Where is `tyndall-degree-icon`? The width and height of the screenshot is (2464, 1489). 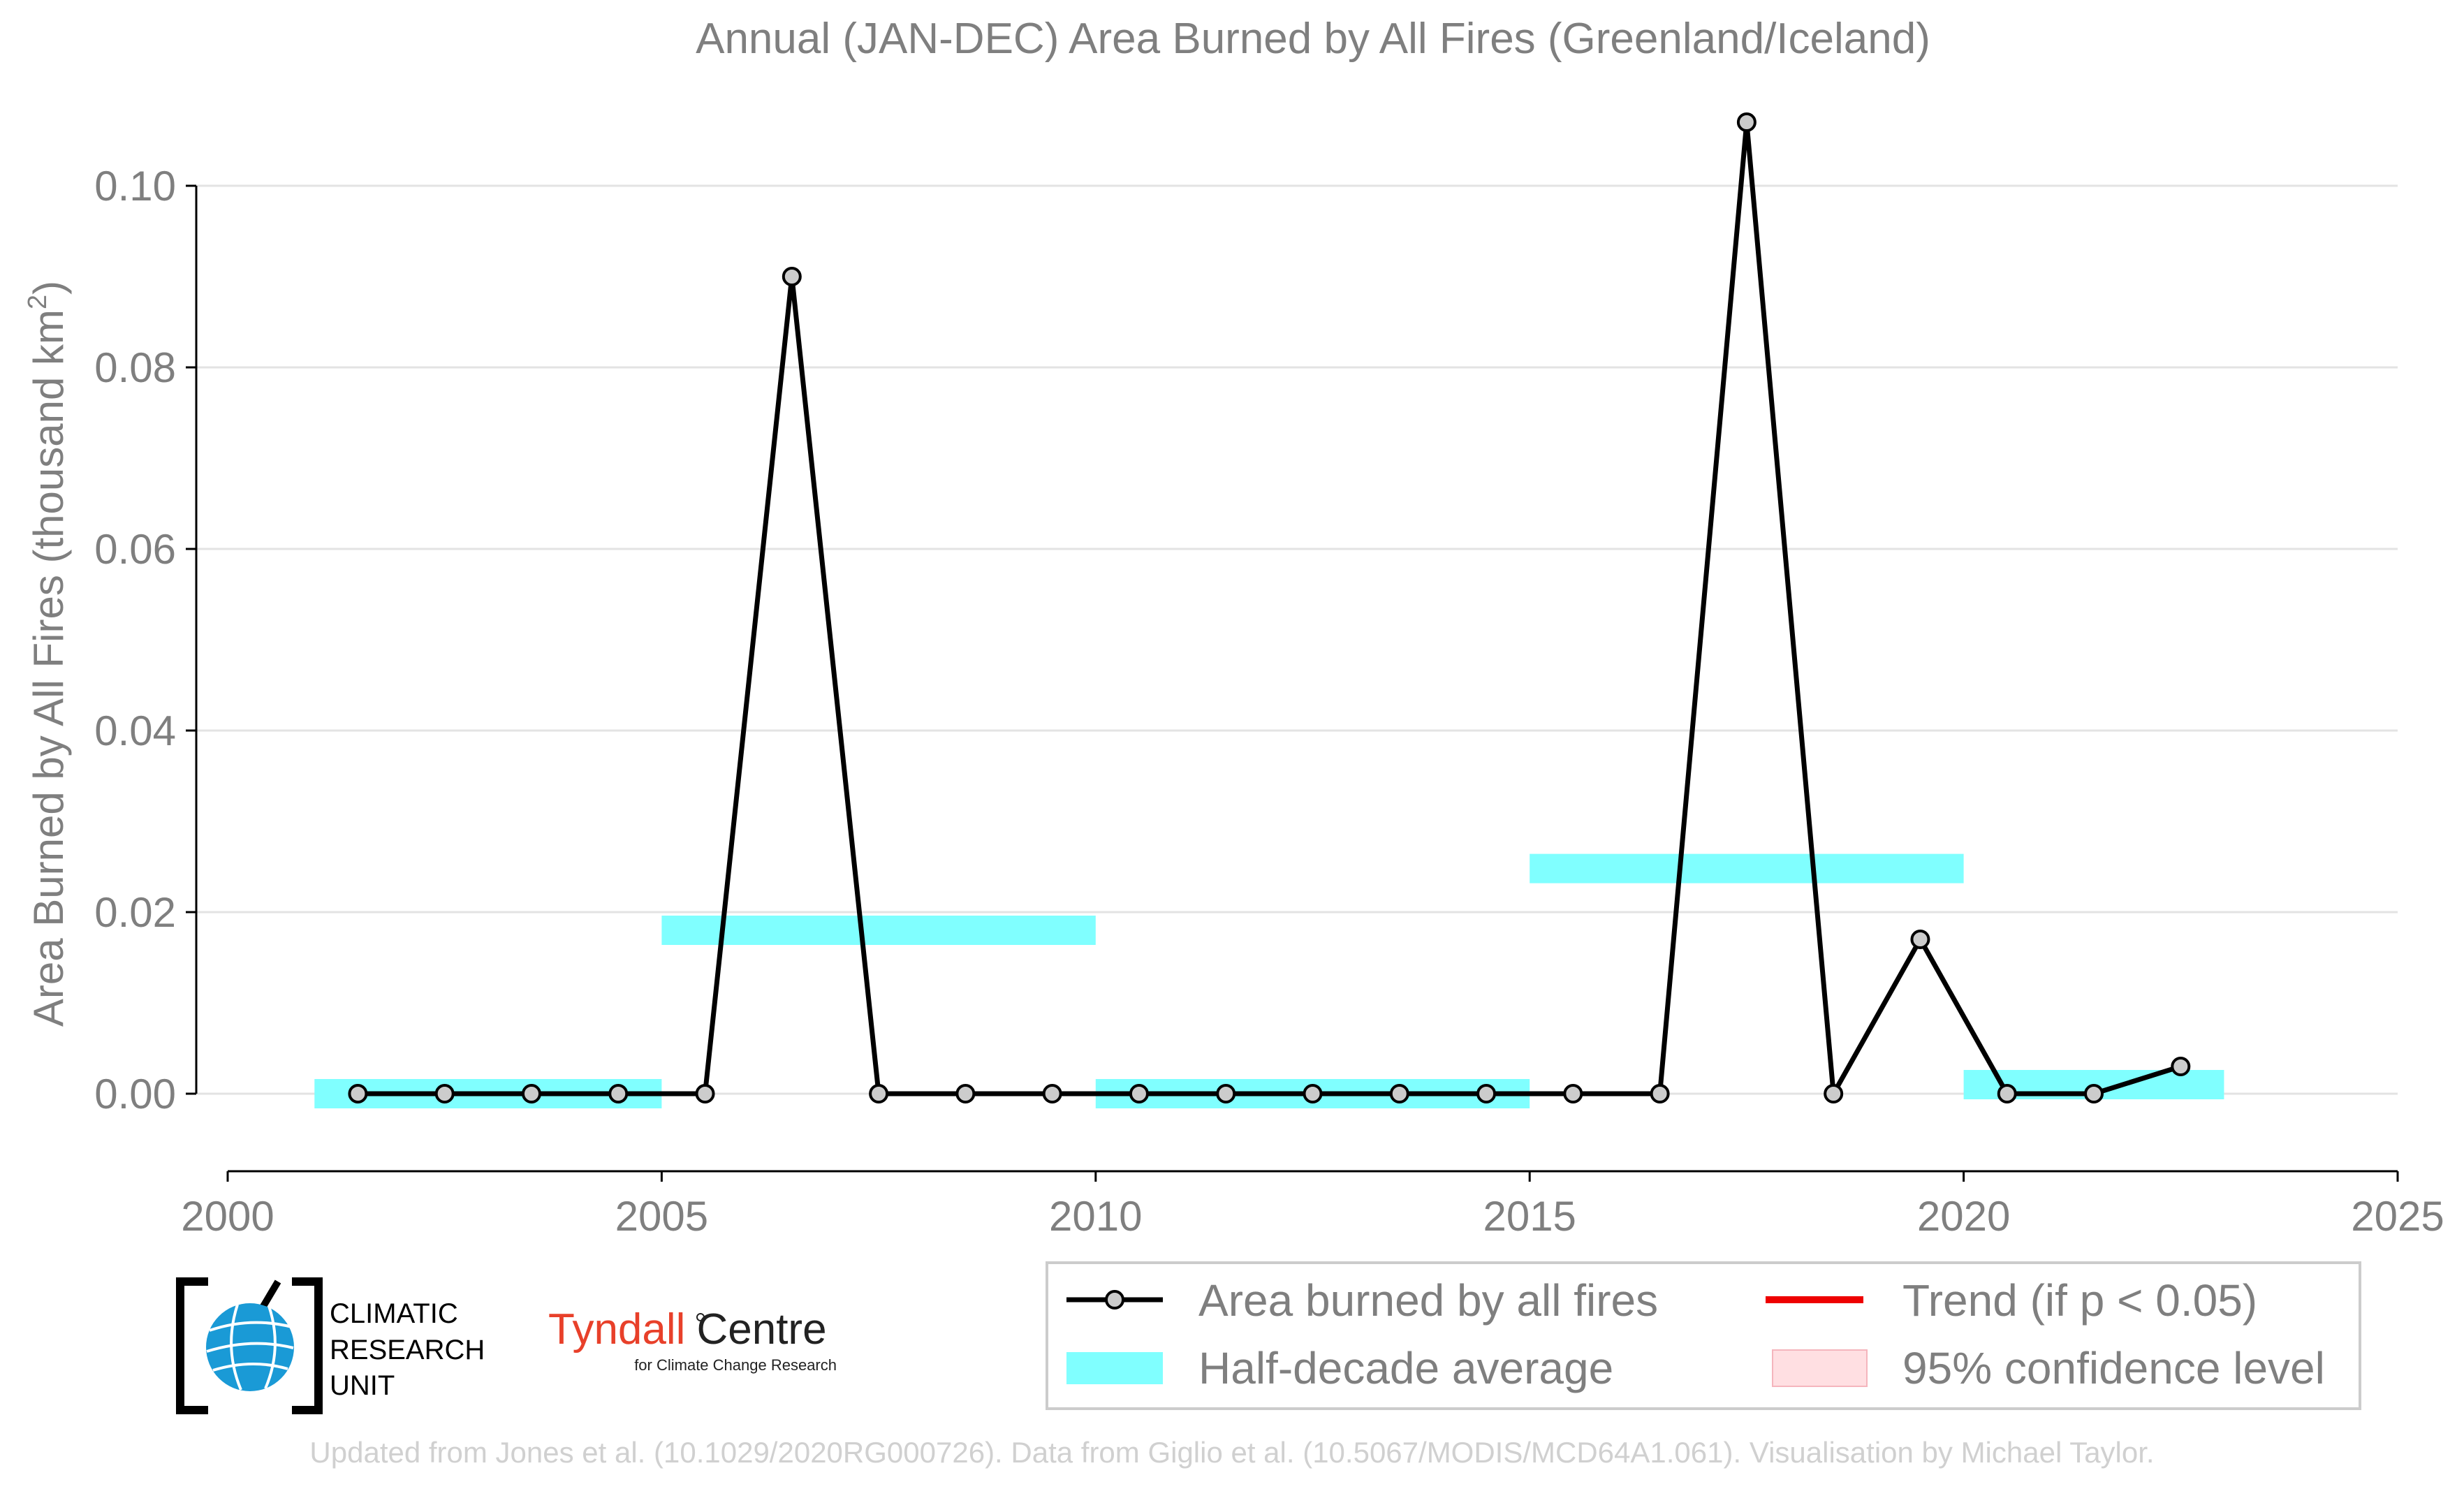 tyndall-degree-icon is located at coordinates (700, 1317).